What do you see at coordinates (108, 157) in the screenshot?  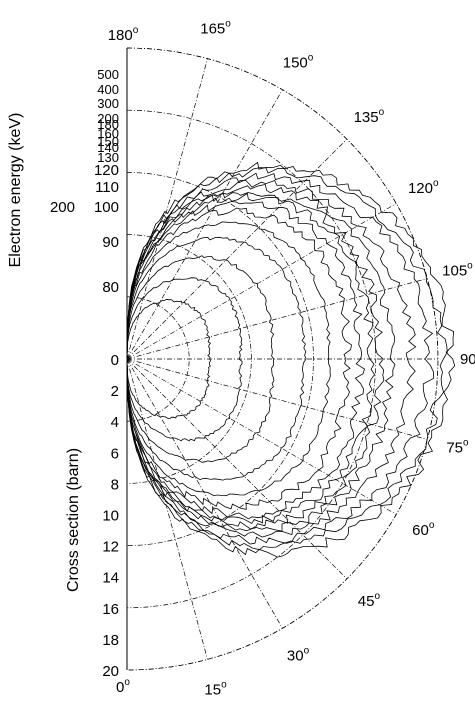 I see `energy-tick-label: 130` at bounding box center [108, 157].